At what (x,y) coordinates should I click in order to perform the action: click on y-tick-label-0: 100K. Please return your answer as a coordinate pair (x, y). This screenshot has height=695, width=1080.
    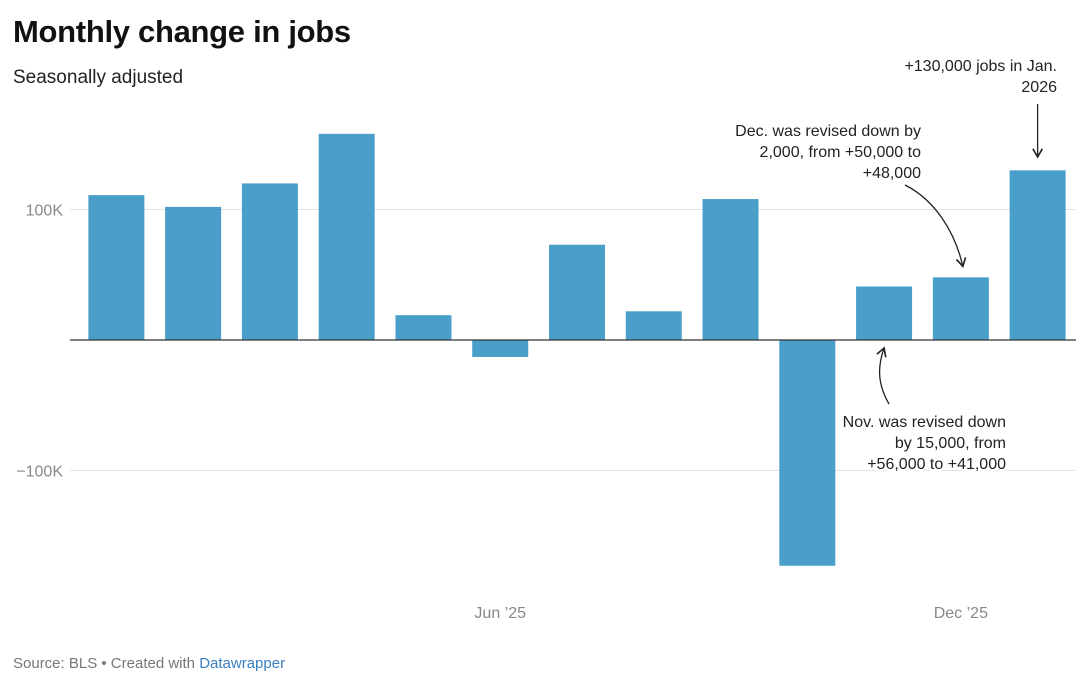
    Looking at the image, I should click on (45, 211).